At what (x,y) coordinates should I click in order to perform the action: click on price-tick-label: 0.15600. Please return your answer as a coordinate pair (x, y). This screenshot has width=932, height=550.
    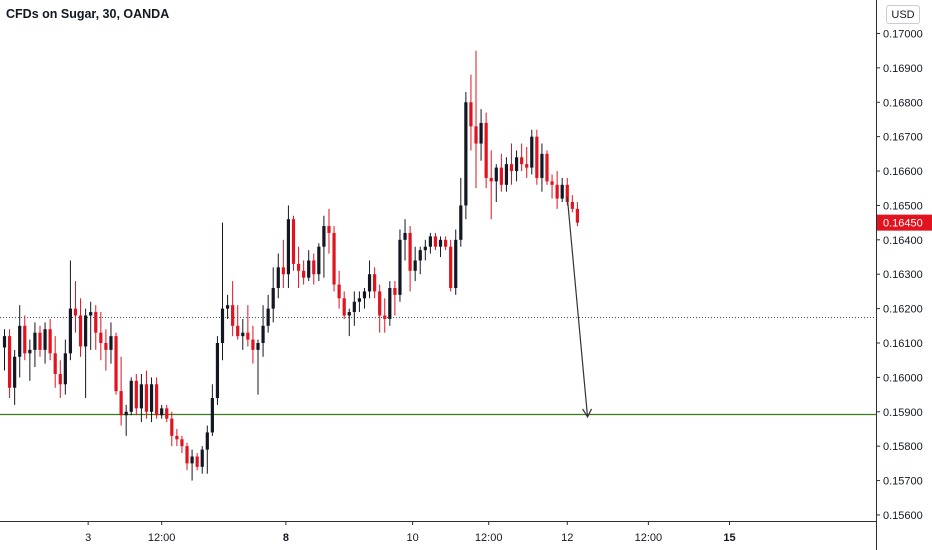
    Looking at the image, I should click on (903, 516).